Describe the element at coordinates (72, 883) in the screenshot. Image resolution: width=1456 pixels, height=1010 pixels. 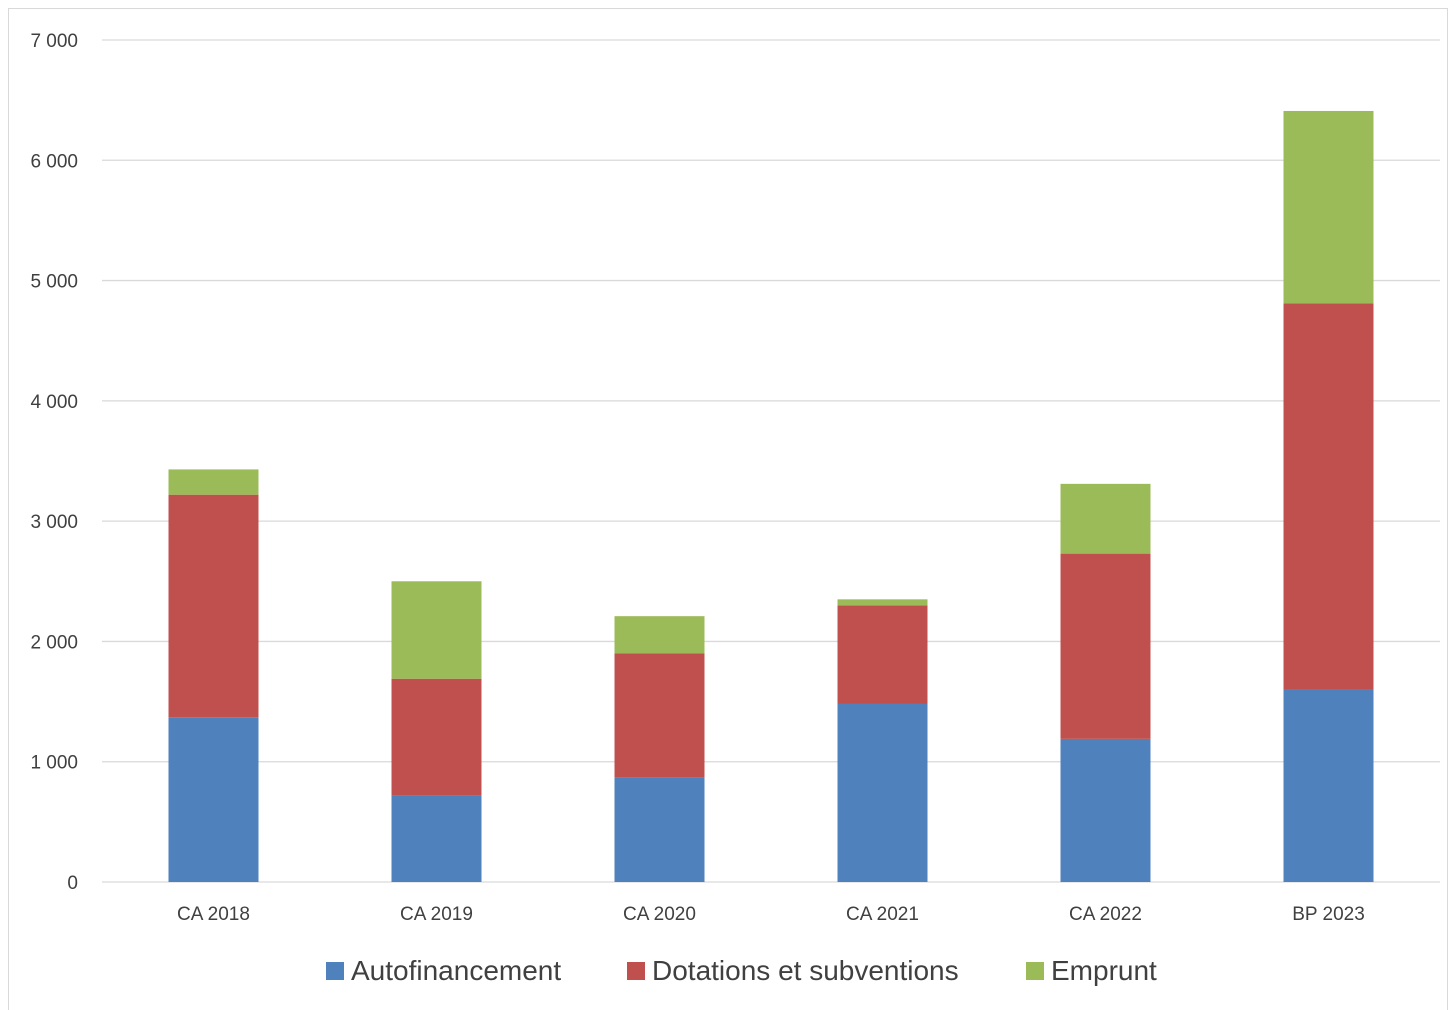
I see `y-tick-label: 0` at that location.